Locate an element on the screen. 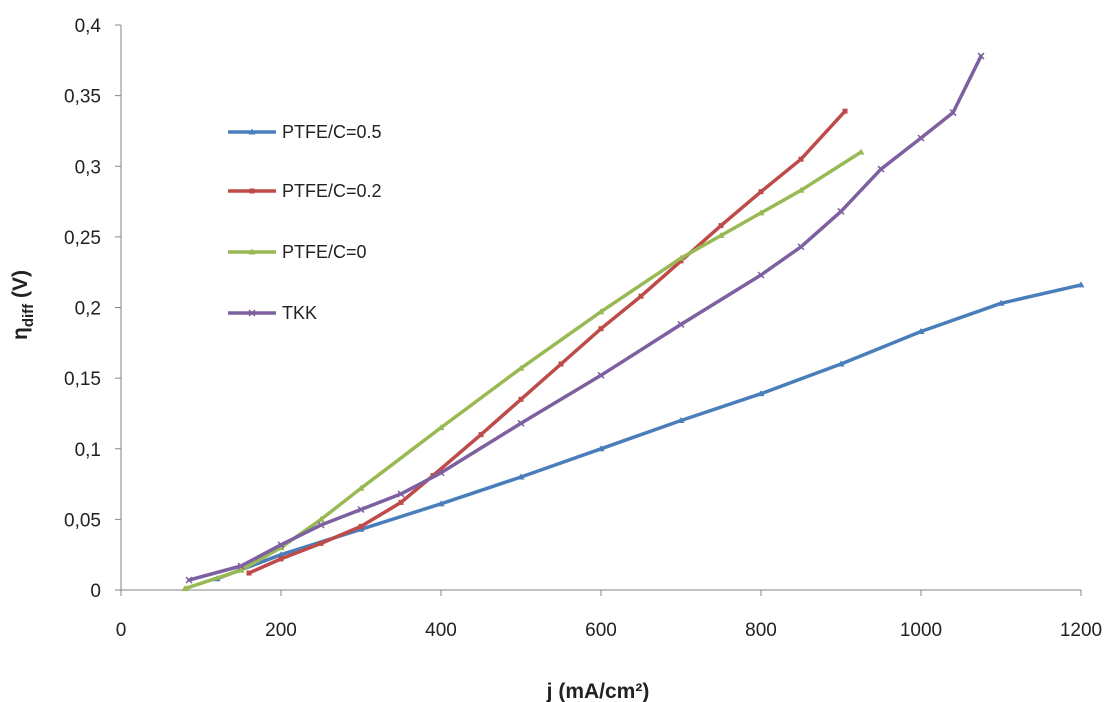 The height and width of the screenshot is (702, 1111). y-axis-label-unit: (V) is located at coordinates (20, 287).